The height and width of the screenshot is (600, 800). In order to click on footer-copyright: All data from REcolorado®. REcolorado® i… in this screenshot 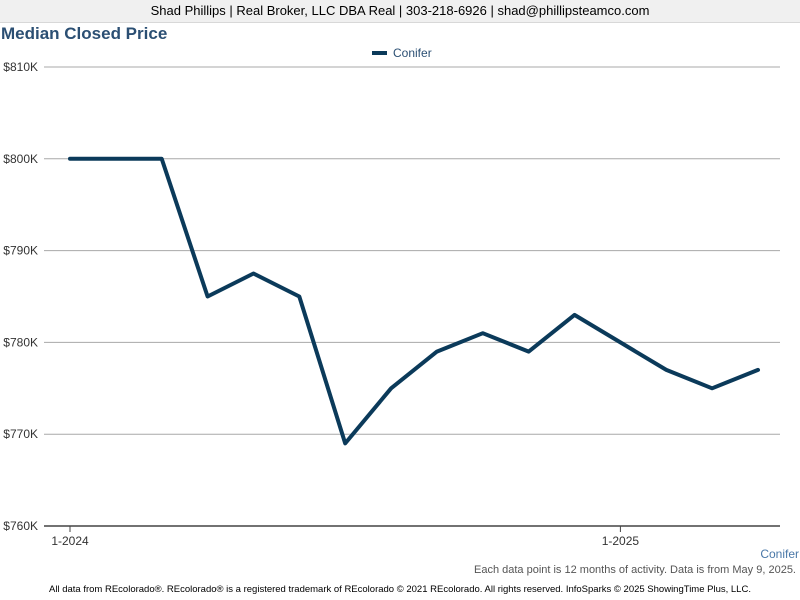, I will do `click(400, 589)`.